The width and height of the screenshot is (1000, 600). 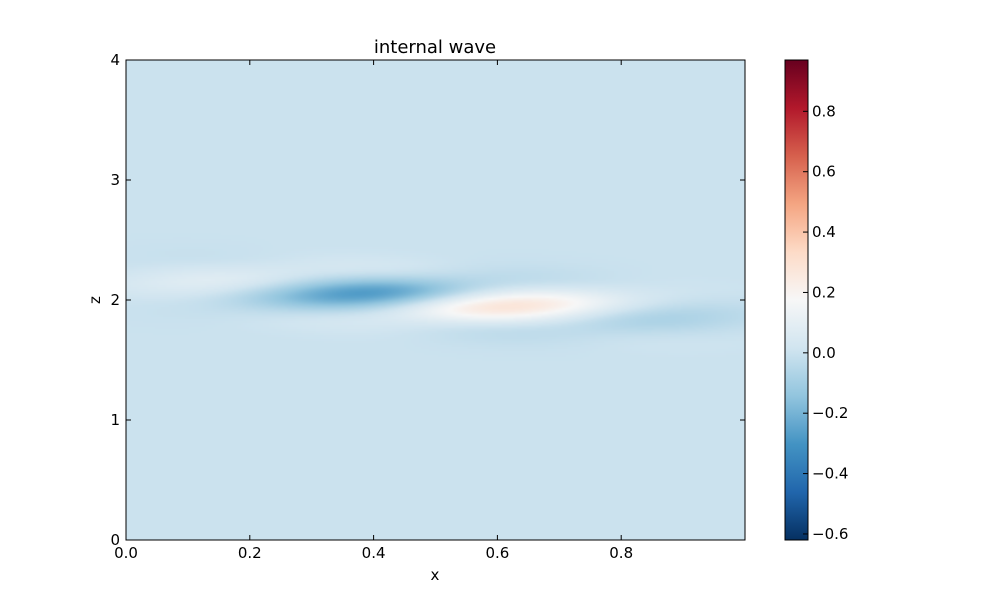 I want to click on chart-title: internal wave, so click(x=435, y=47).